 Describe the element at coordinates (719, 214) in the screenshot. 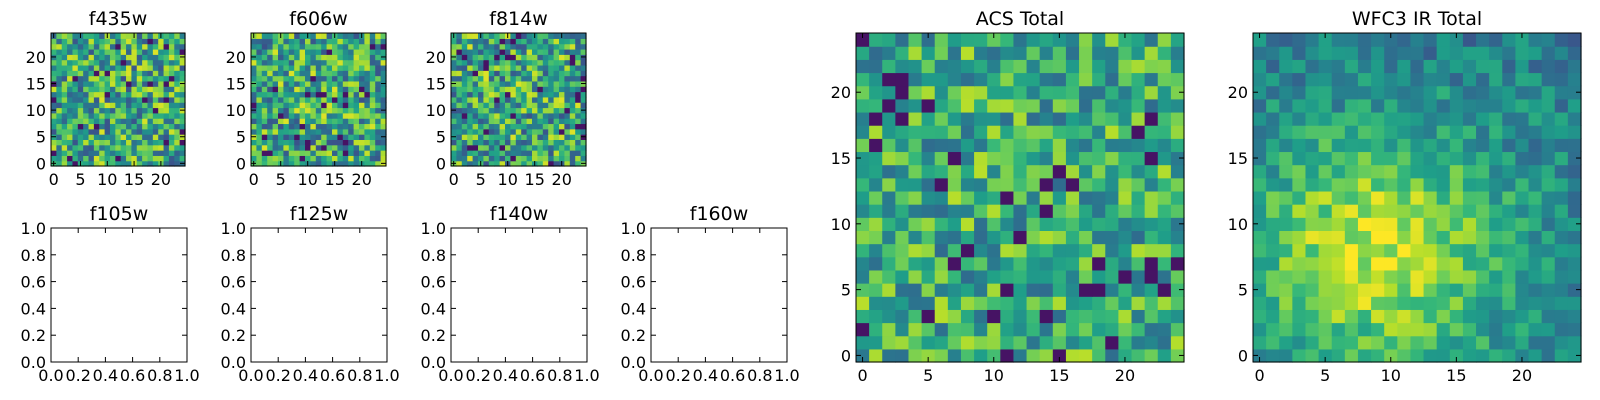

I see `subplot-title: f160w` at that location.